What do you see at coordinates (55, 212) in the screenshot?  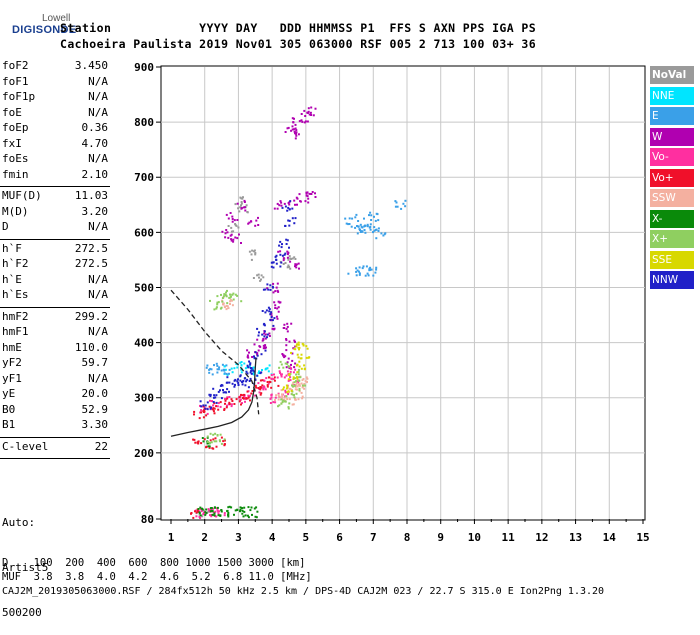 I see `parameter-row: M(D) 3.20` at bounding box center [55, 212].